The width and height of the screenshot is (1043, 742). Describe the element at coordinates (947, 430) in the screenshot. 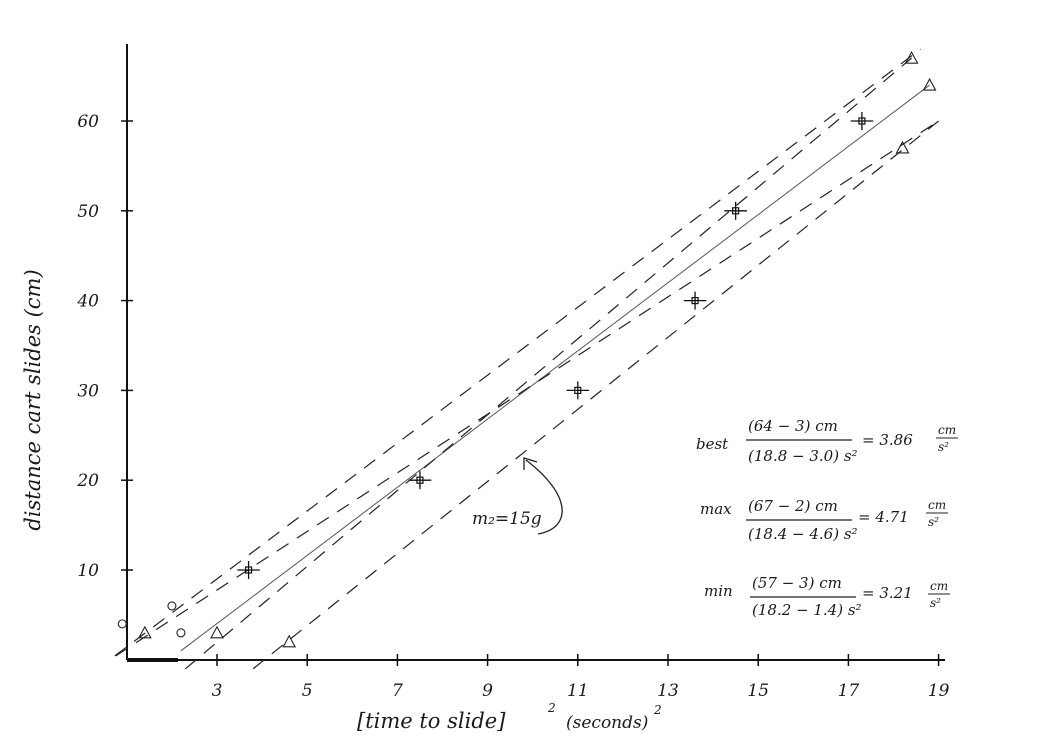

I see `slope-best-unit-num: cm` at that location.